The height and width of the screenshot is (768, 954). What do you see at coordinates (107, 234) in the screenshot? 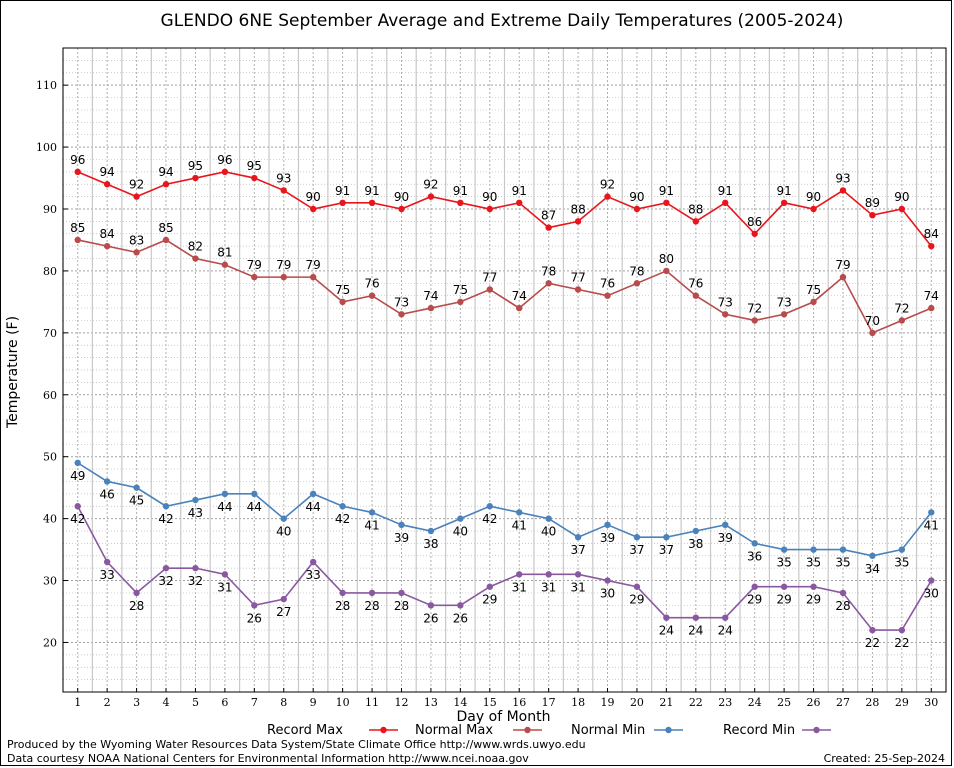
I see `normal-max-value-label: 84` at bounding box center [107, 234].